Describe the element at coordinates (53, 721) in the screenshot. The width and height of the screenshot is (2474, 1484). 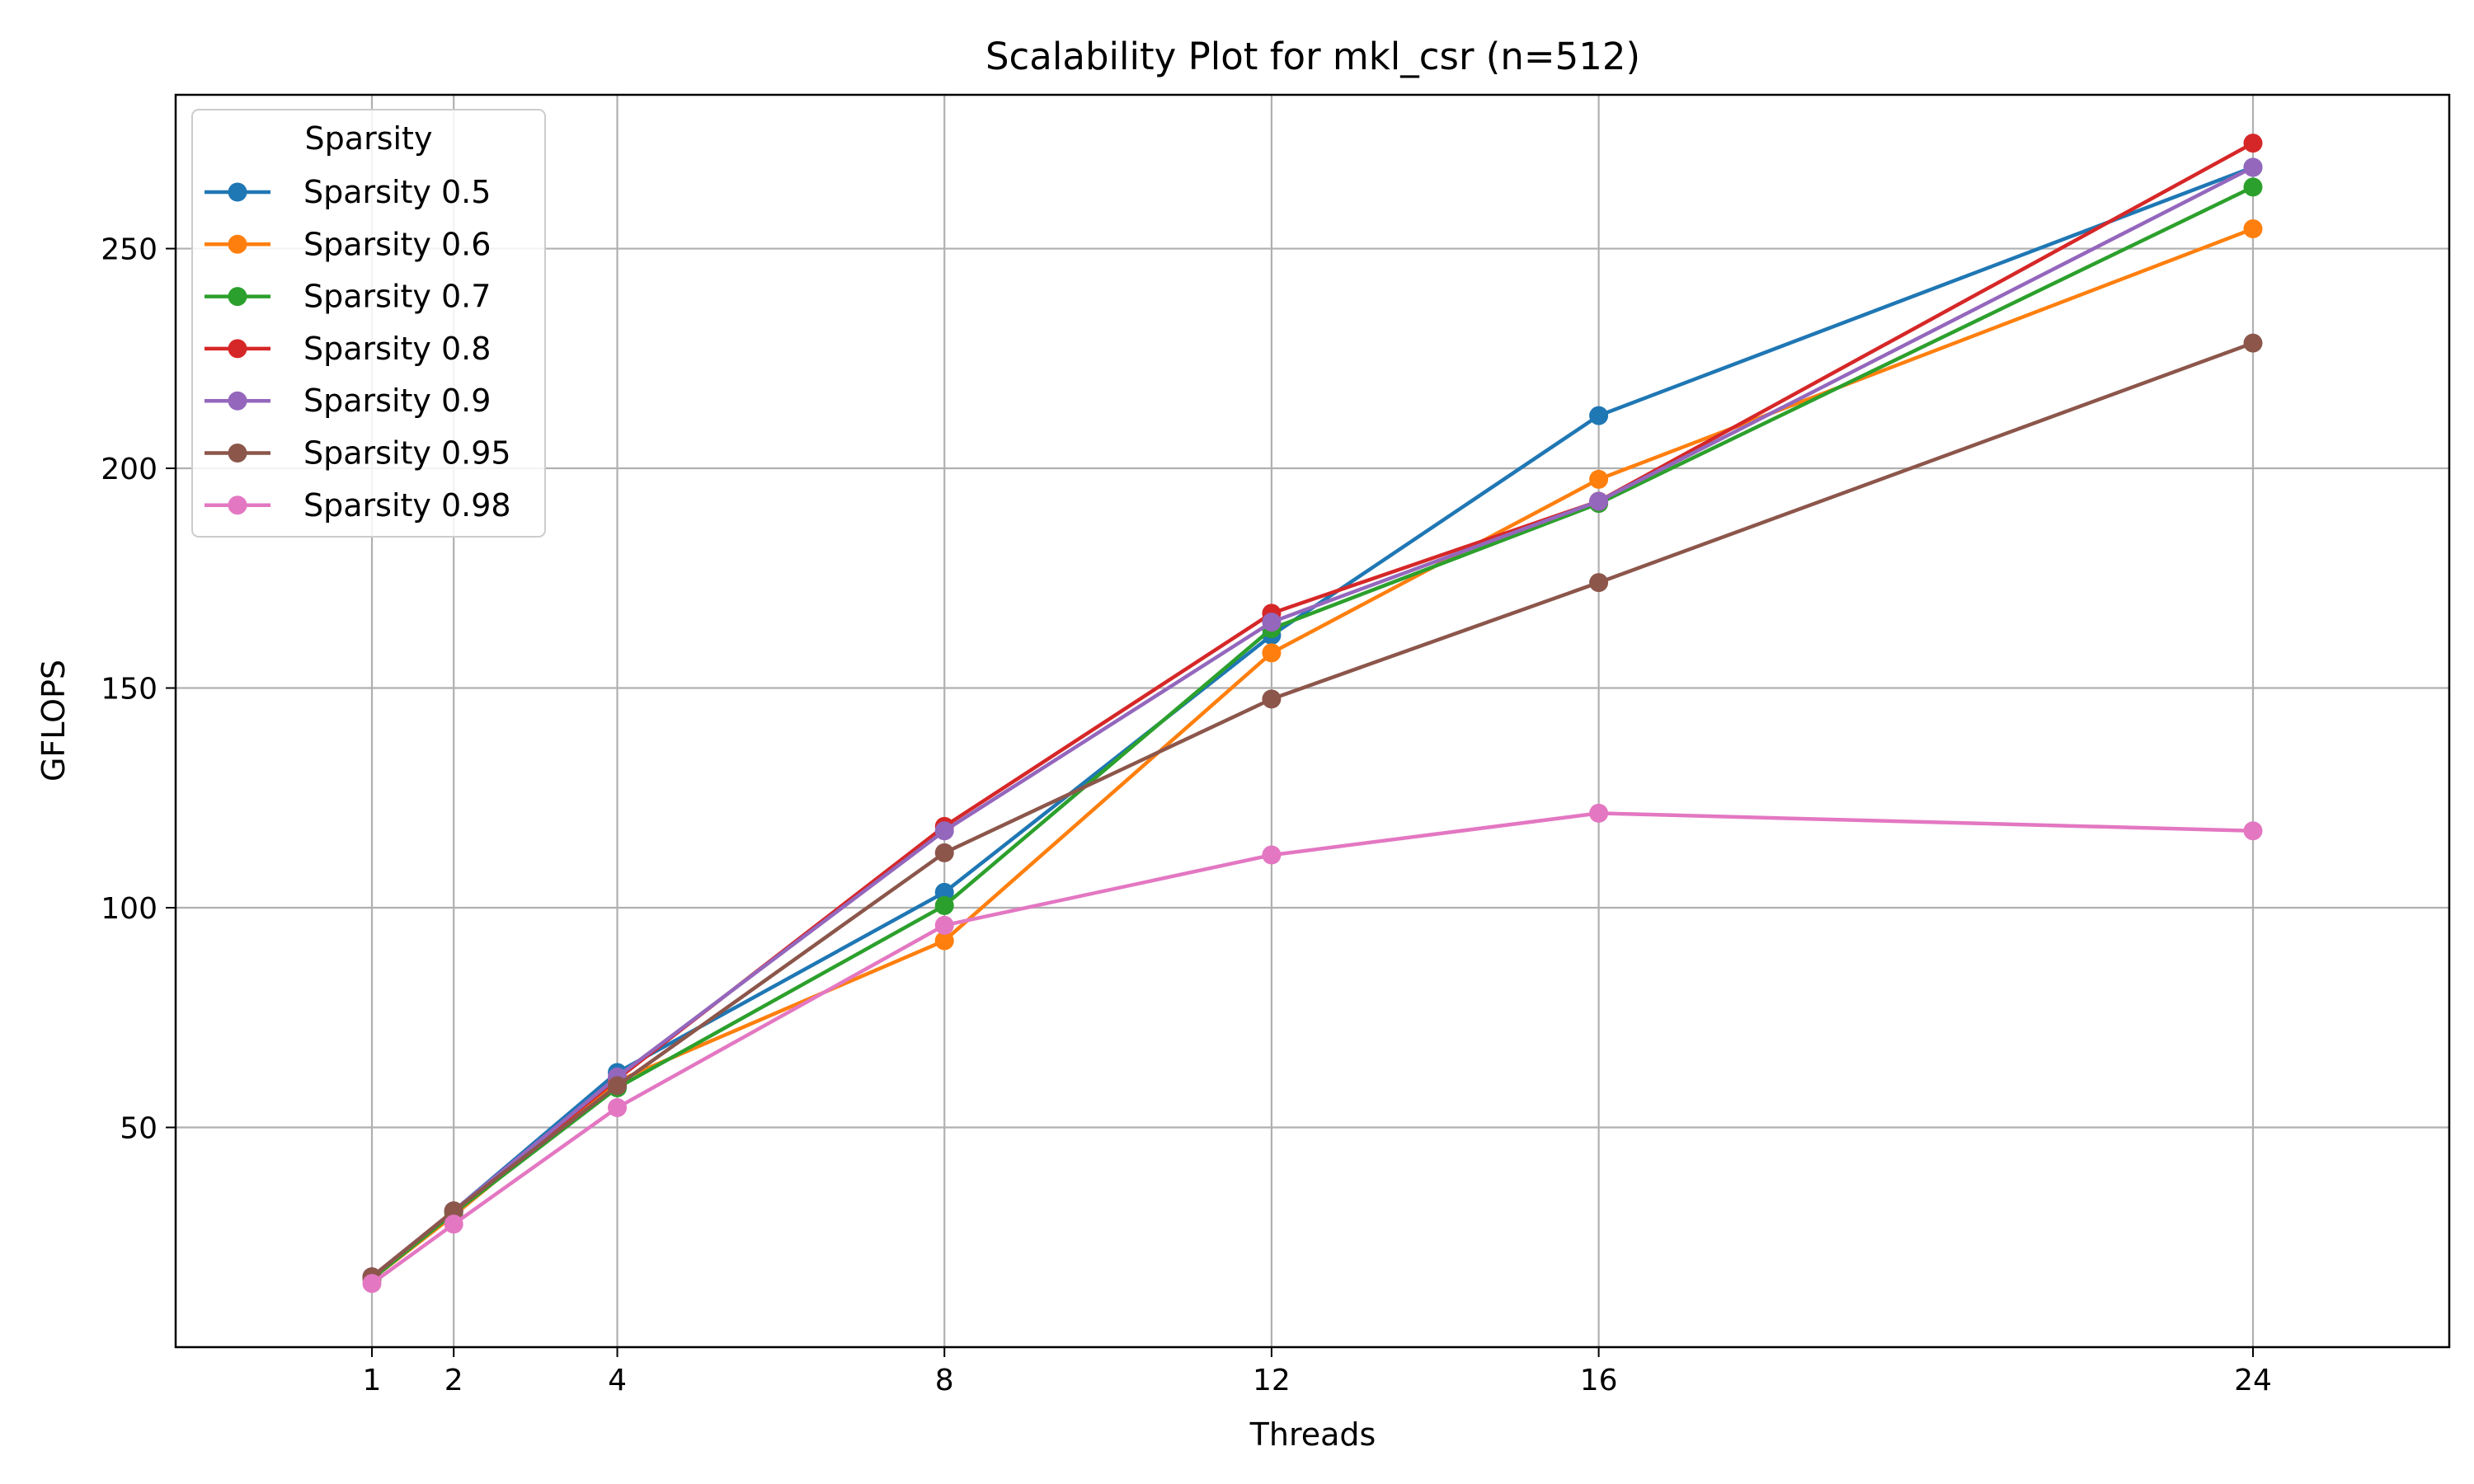
I see `y-axis-label: GFLOPS` at that location.